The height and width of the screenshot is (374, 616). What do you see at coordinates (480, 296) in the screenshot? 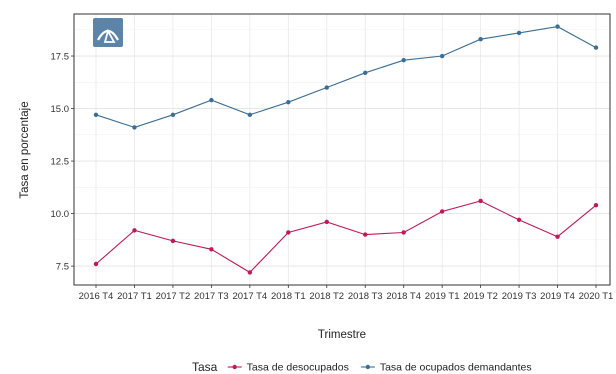
I see `x-tick-label: 2019 T2` at bounding box center [480, 296].